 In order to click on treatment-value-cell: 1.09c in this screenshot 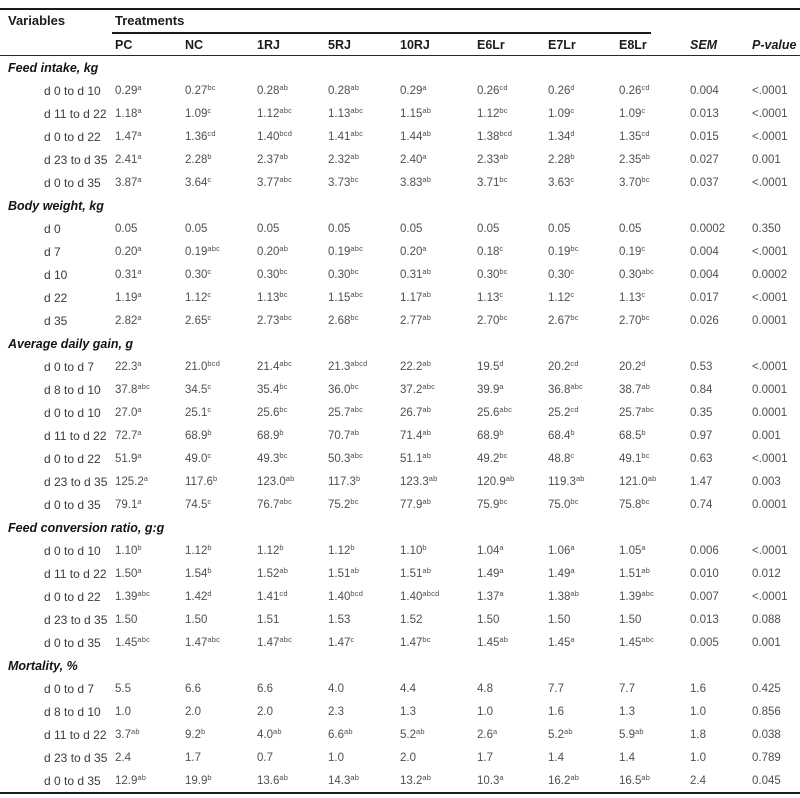, I will do `click(198, 112)`.